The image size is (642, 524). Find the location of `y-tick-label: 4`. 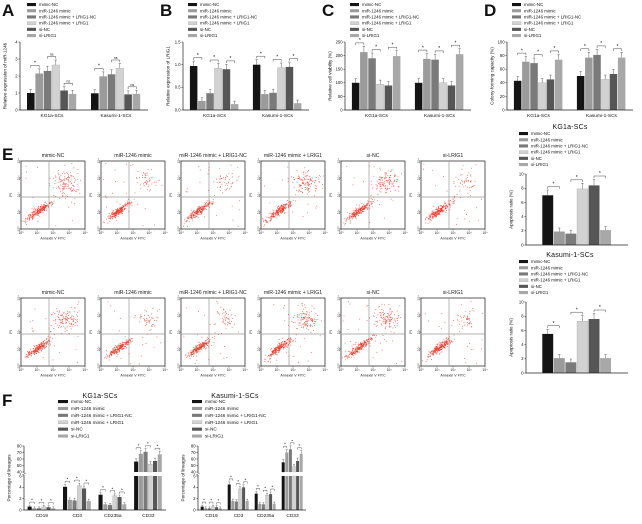

y-tick-label: 4 is located at coordinates (20, 487).